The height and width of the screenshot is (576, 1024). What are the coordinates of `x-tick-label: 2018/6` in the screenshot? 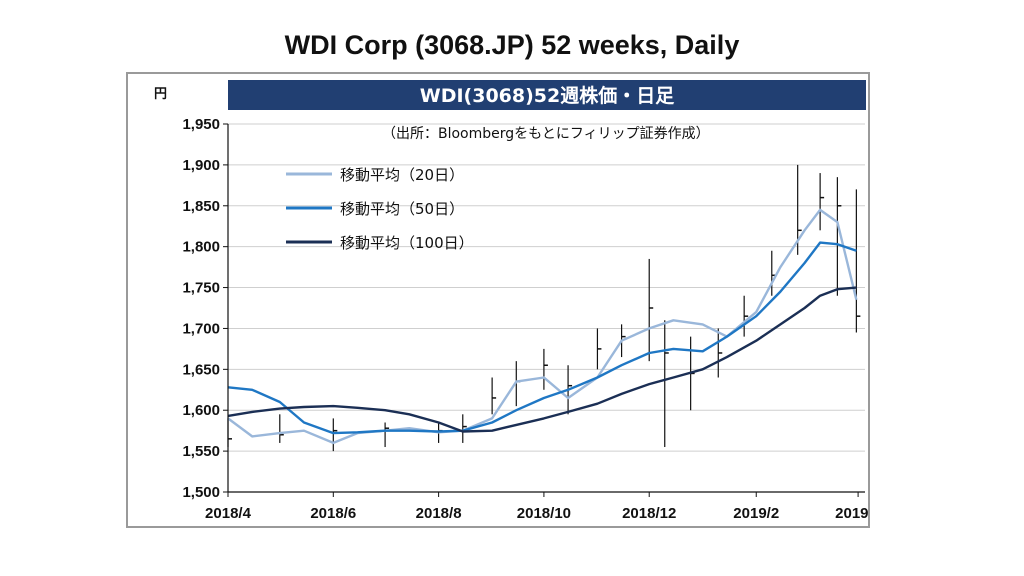 It's located at (333, 513).